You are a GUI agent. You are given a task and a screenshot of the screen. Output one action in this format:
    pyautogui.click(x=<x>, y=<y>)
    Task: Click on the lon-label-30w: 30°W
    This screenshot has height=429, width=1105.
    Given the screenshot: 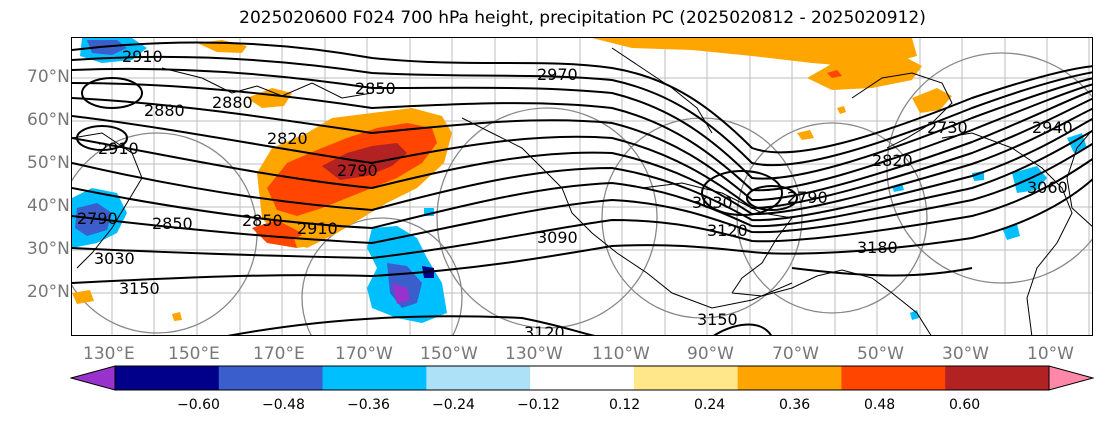 What is the action you would take?
    pyautogui.click(x=965, y=354)
    